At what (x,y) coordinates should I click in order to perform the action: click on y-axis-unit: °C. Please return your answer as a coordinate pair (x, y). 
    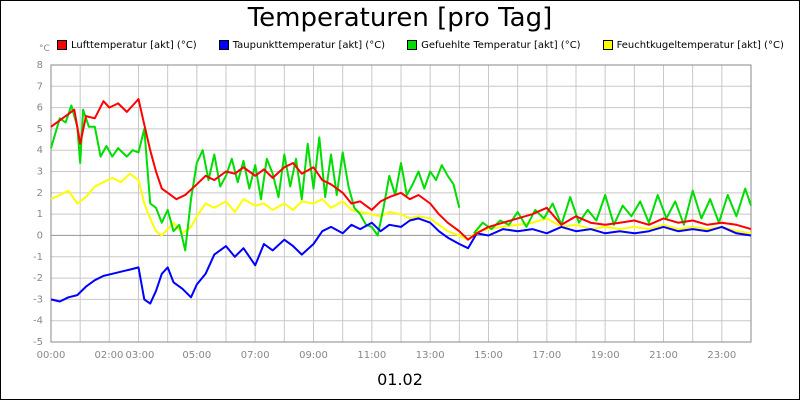
    Looking at the image, I should click on (44, 49).